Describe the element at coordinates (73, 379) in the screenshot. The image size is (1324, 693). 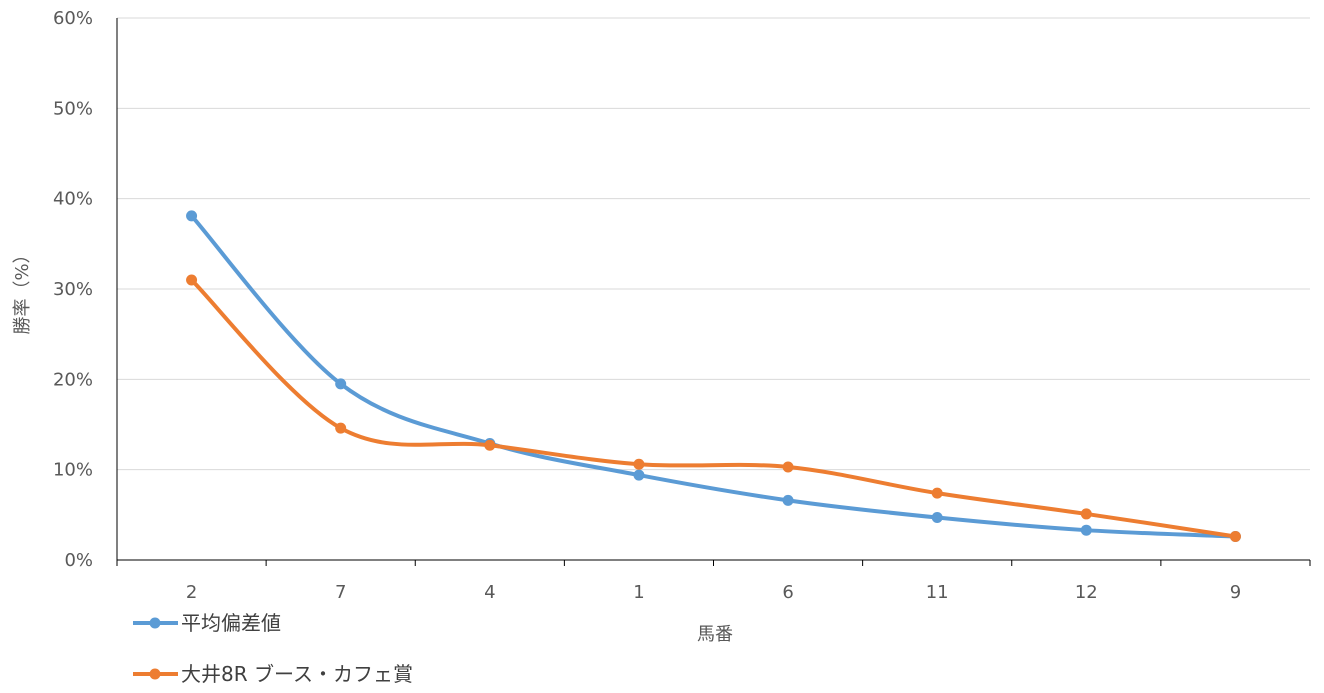
I see `y-tick-label: 20%` at that location.